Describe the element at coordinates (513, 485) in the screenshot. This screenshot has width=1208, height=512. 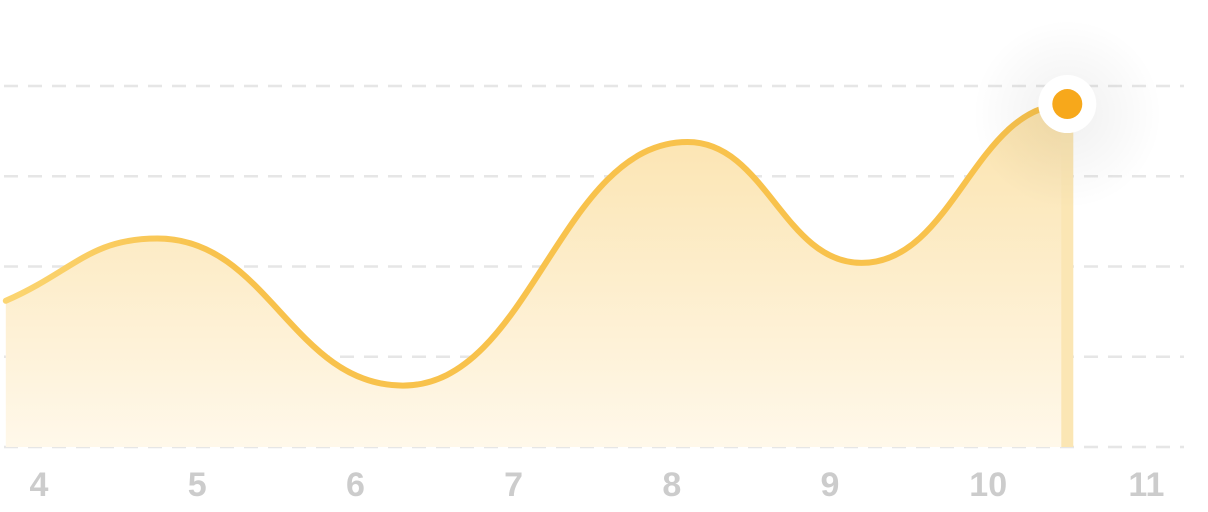
I see `x-tick-label: 7` at that location.